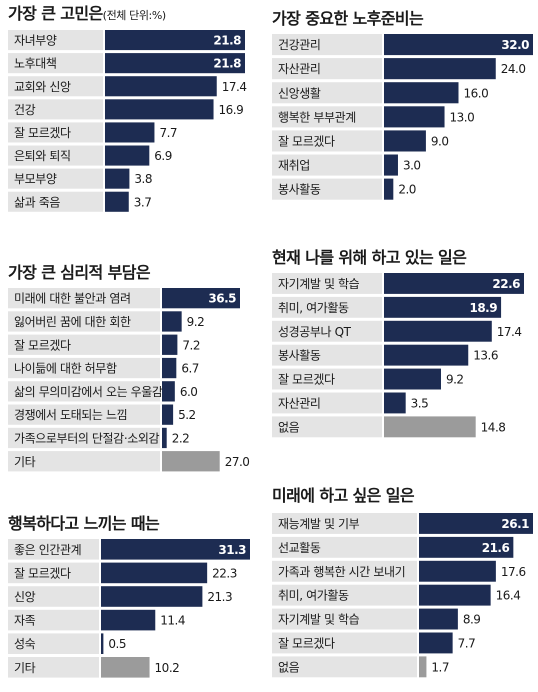  Describe the element at coordinates (128, 620) in the screenshot. I see `panel-5-자족-bar` at that location.